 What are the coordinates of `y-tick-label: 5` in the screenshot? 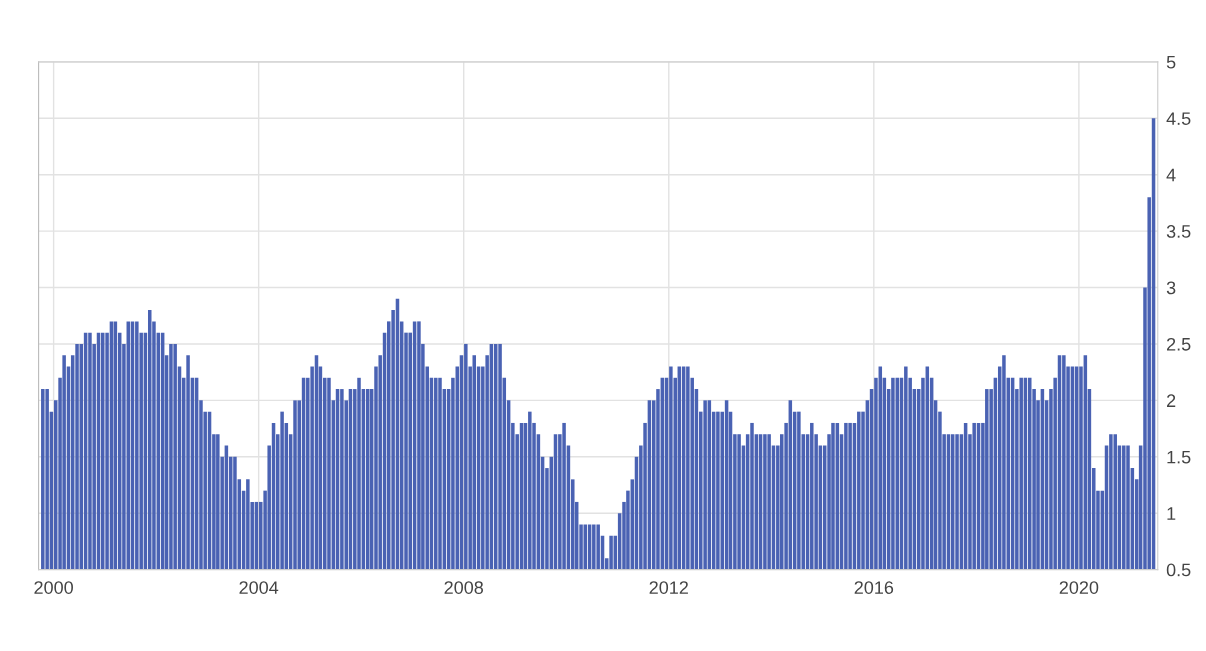 It's located at (1171, 62).